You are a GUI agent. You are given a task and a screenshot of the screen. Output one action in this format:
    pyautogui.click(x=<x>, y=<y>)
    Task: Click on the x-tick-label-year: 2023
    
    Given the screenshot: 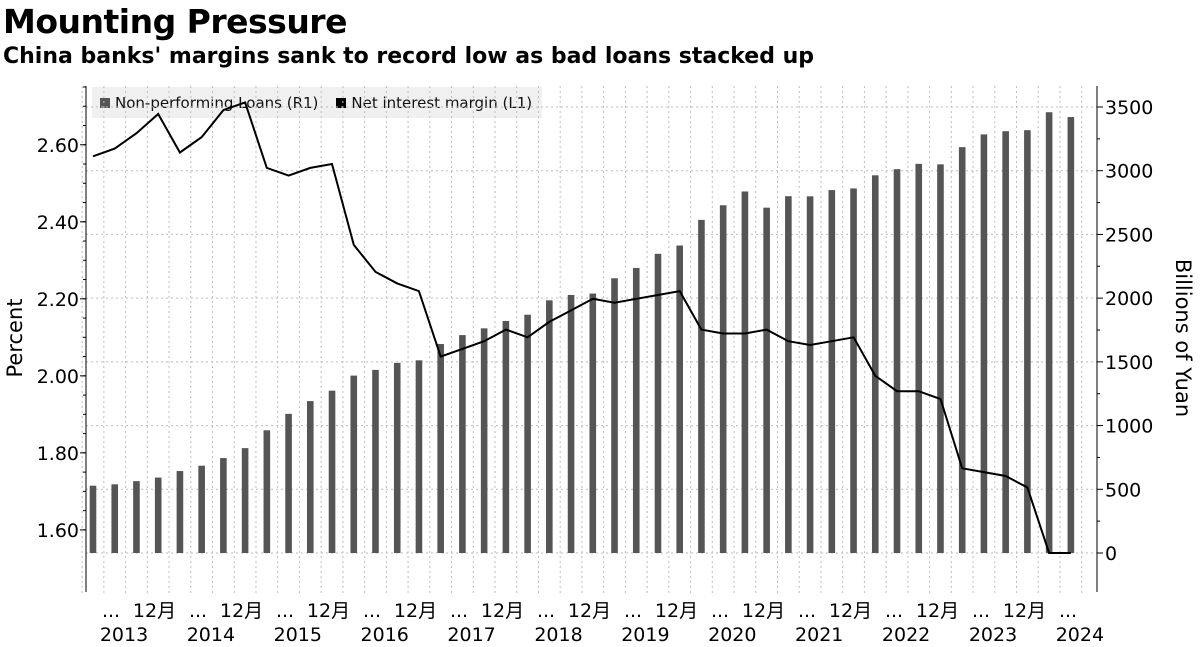 What is the action you would take?
    pyautogui.click(x=993, y=635)
    